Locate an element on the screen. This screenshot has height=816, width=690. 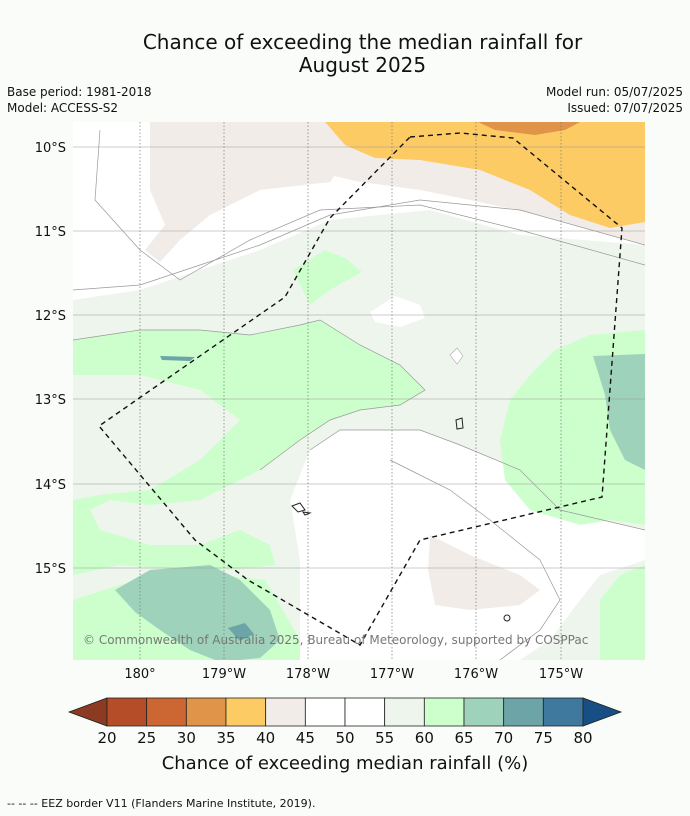
colorbar-tick-label: 55 is located at coordinates (385, 738).